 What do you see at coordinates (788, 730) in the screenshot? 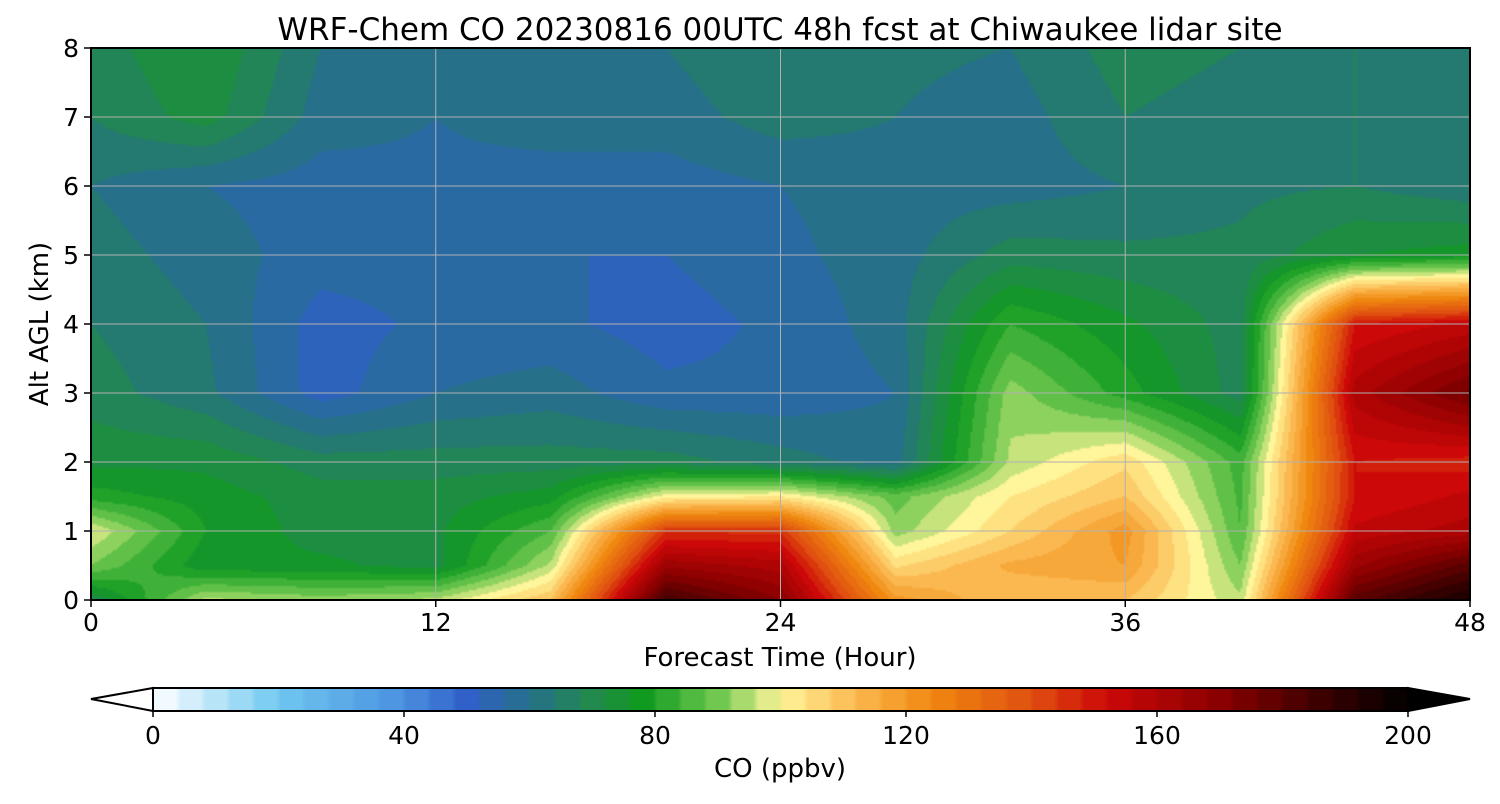
I see `colorbar-ticks: 0 40 80 120 160 200` at bounding box center [788, 730].